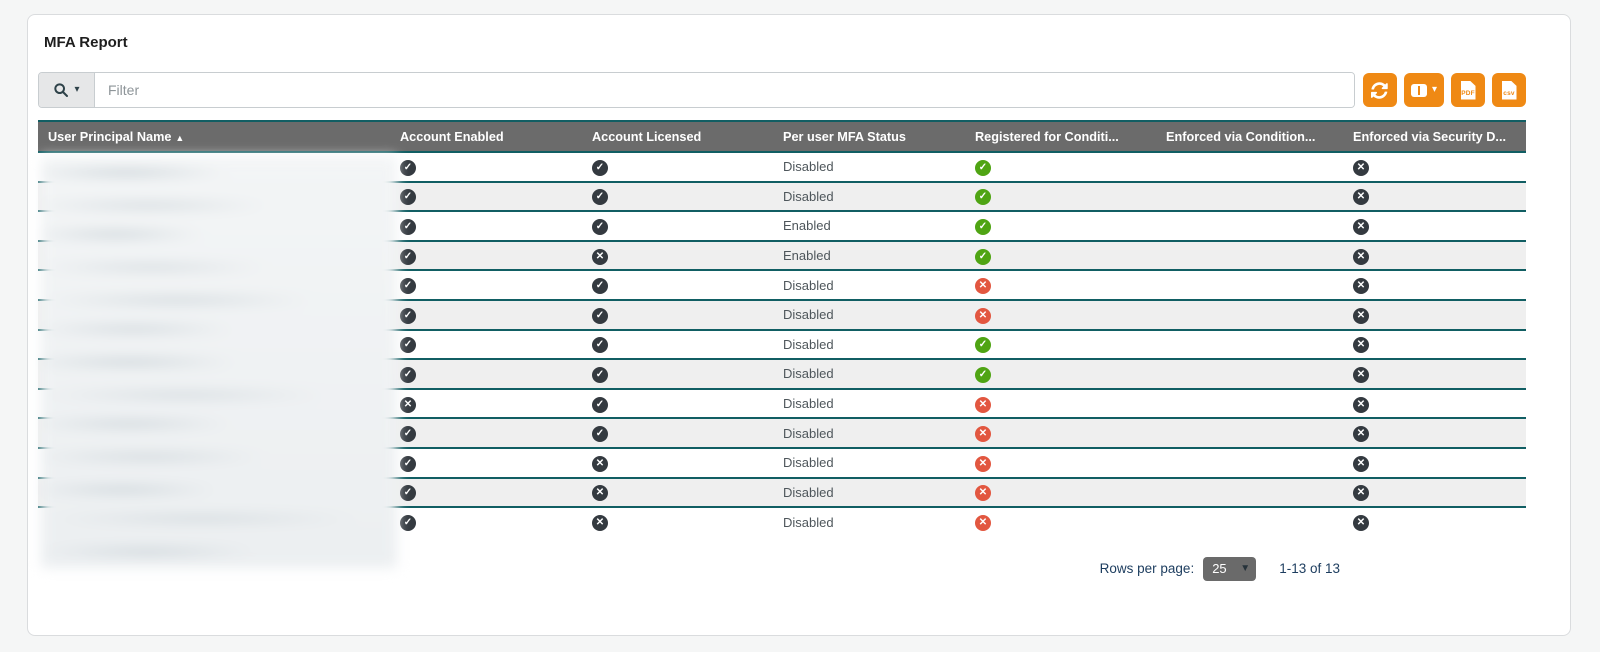 This screenshot has height=652, width=1600. What do you see at coordinates (1230, 568) in the screenshot?
I see `rows-per-page-select: 25 ▼` at bounding box center [1230, 568].